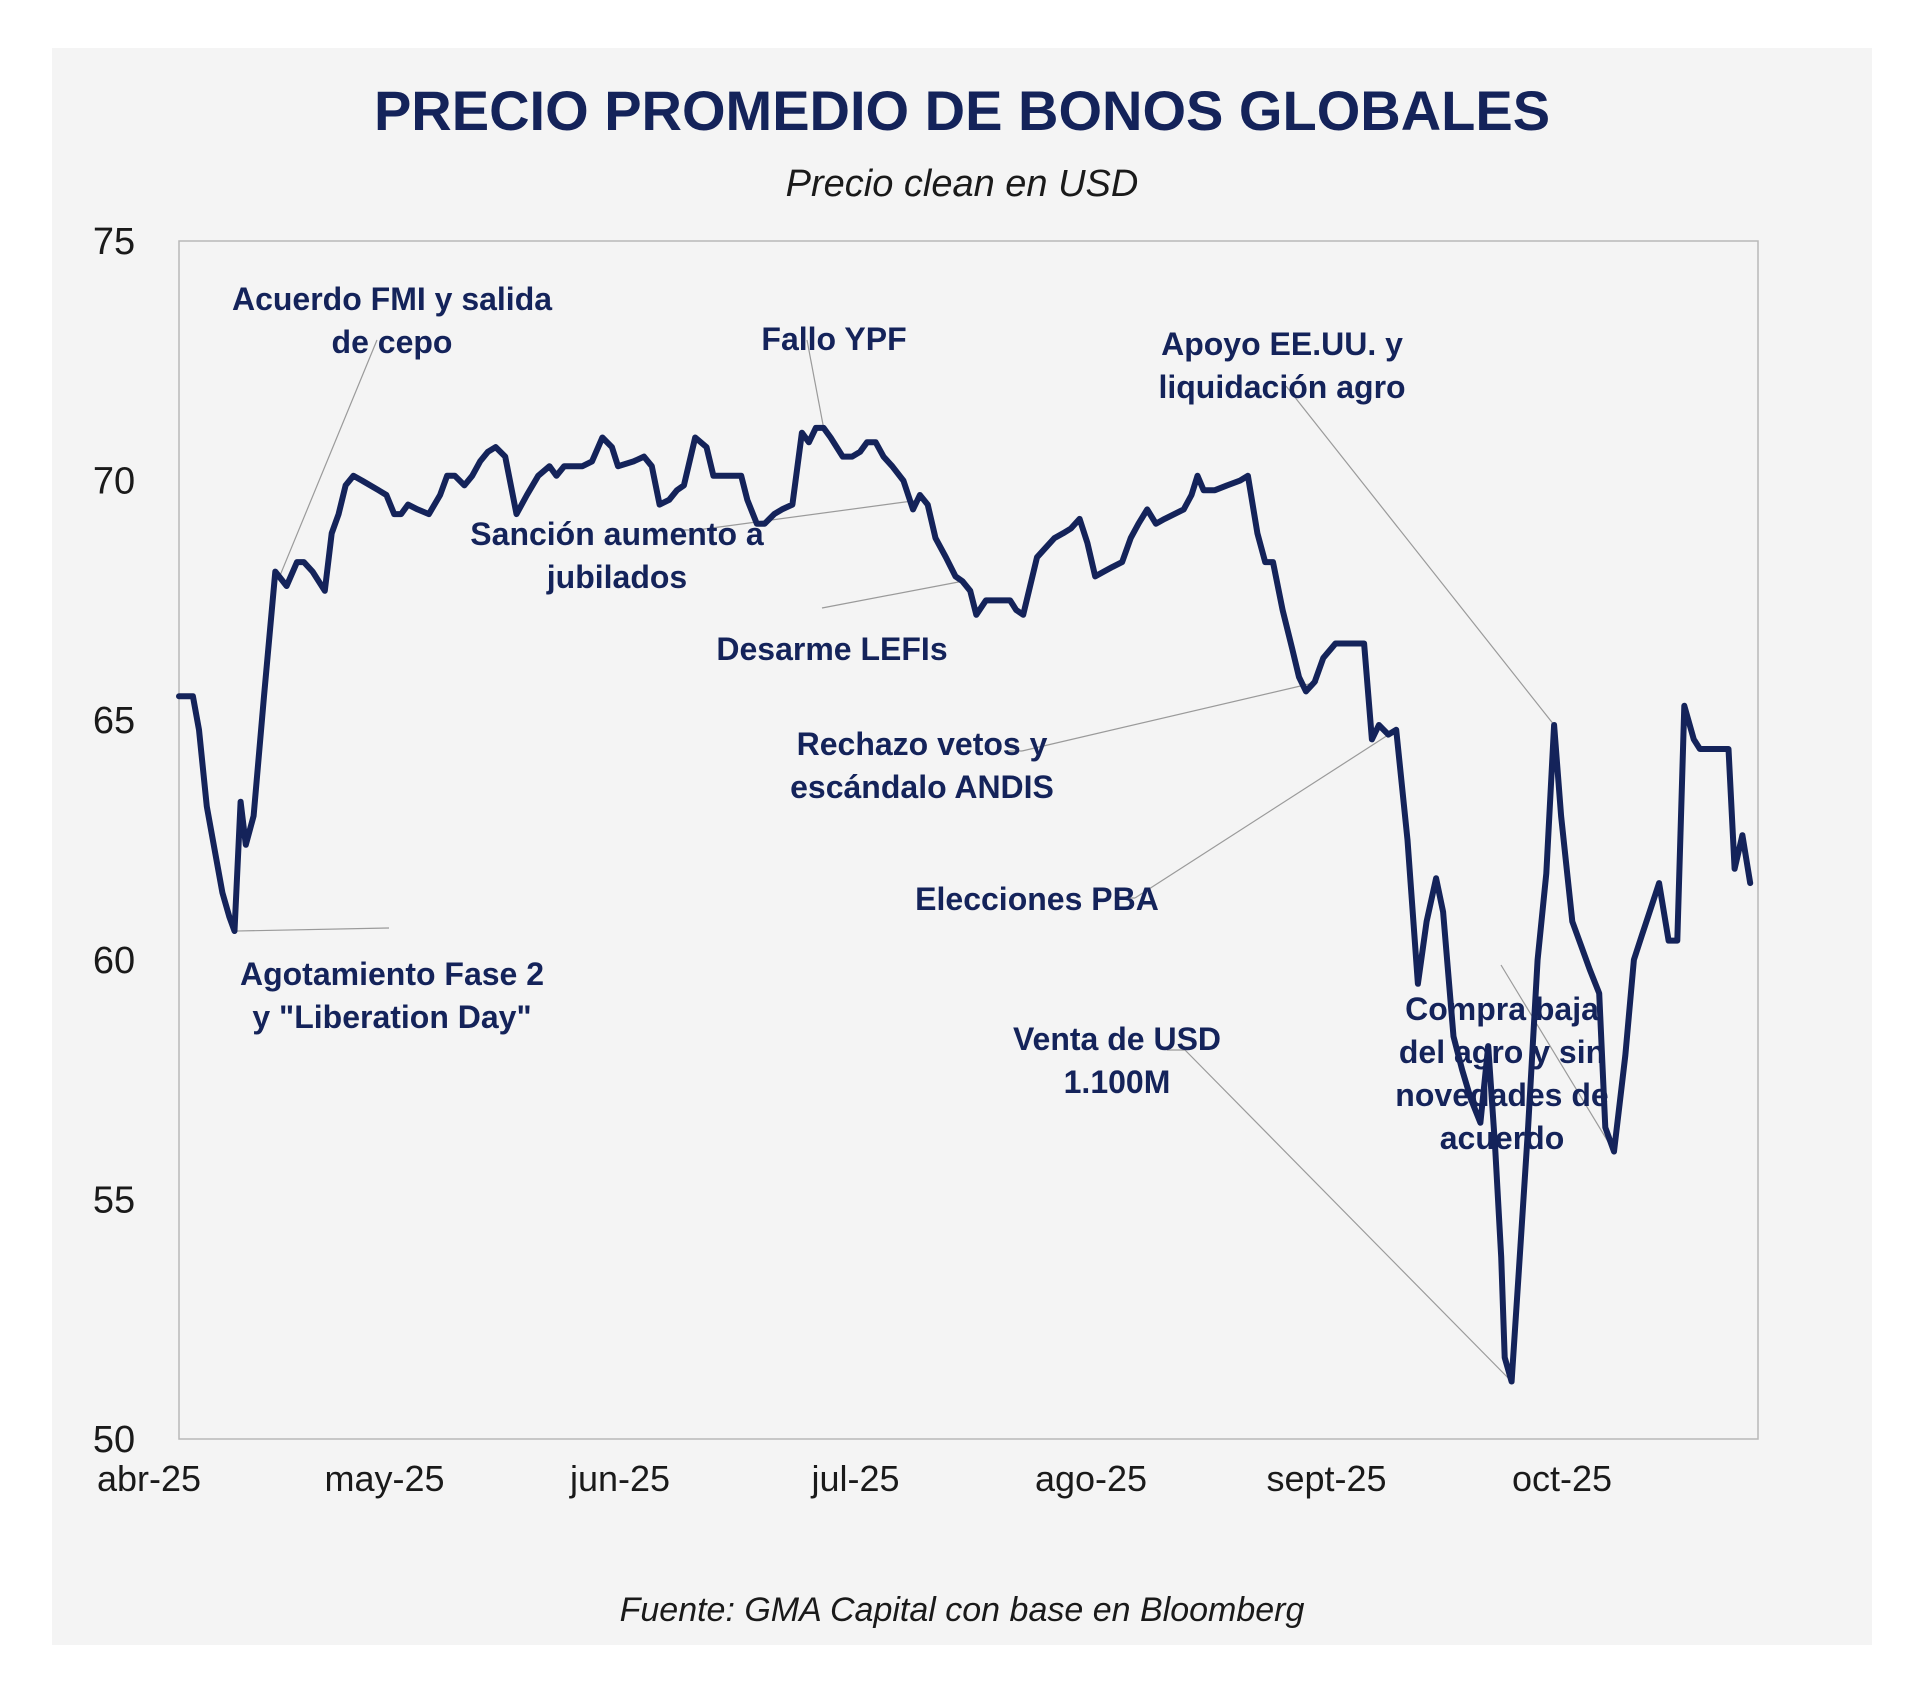 The image size is (1920, 1682). I want to click on annotation-line: Desarme LEFIs, so click(831, 649).